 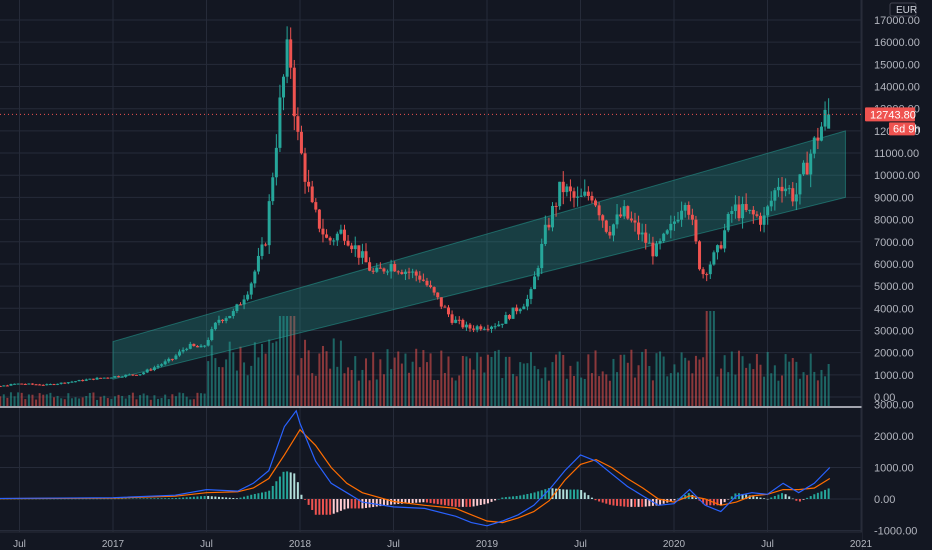 What do you see at coordinates (906, 10) in the screenshot?
I see `currency-label: EUR` at bounding box center [906, 10].